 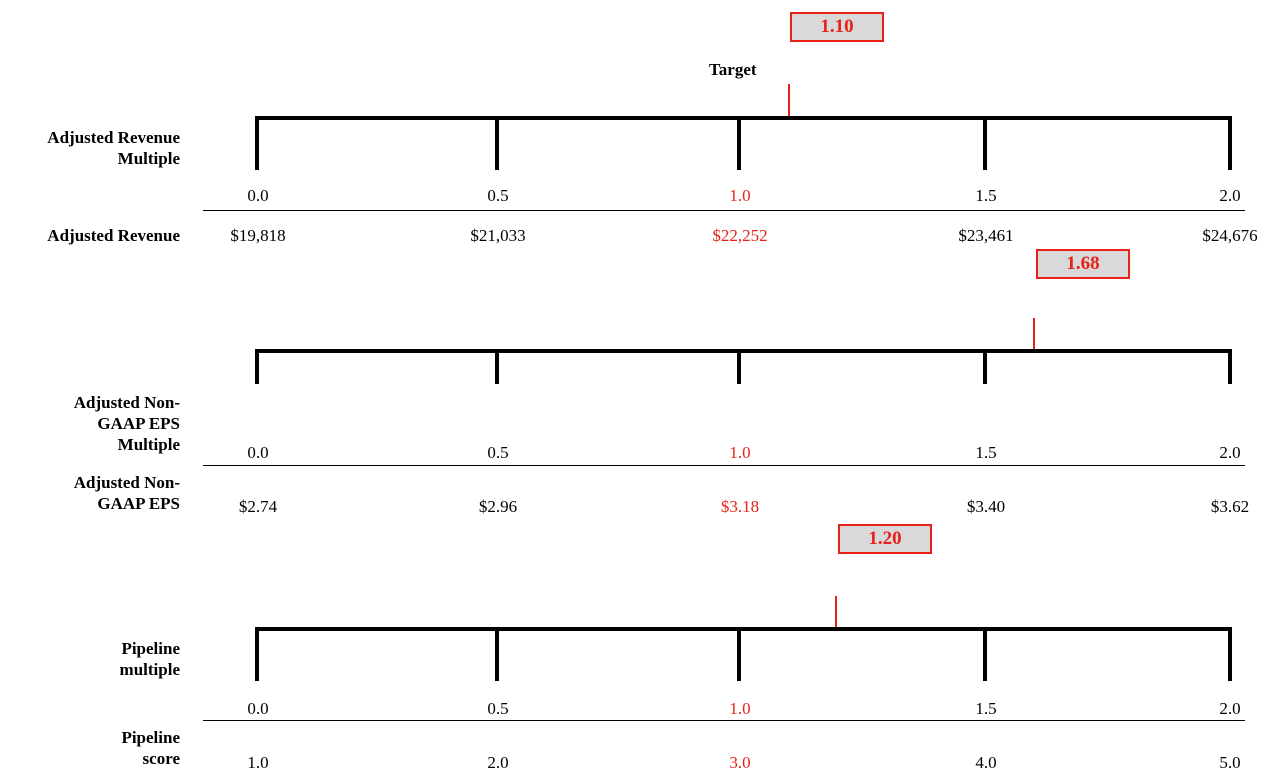 What do you see at coordinates (498, 762) in the screenshot?
I see `value-tick-label: 2.0` at bounding box center [498, 762].